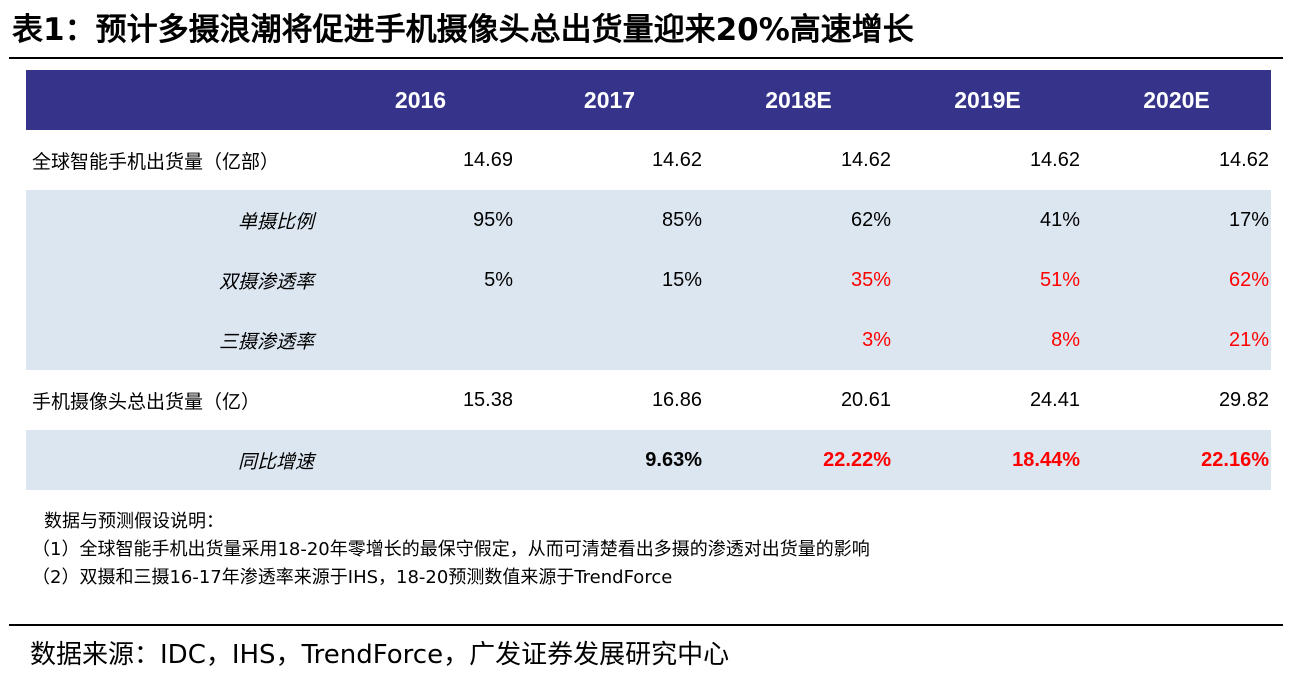 The image size is (1294, 684). Describe the element at coordinates (1176, 460) in the screenshot. I see `table-cell: 22.16%` at that location.